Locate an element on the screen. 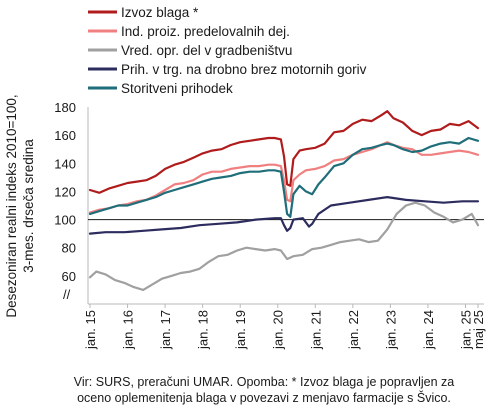 The width and height of the screenshot is (490, 408). y-tick-label: 120 is located at coordinates (65, 191).